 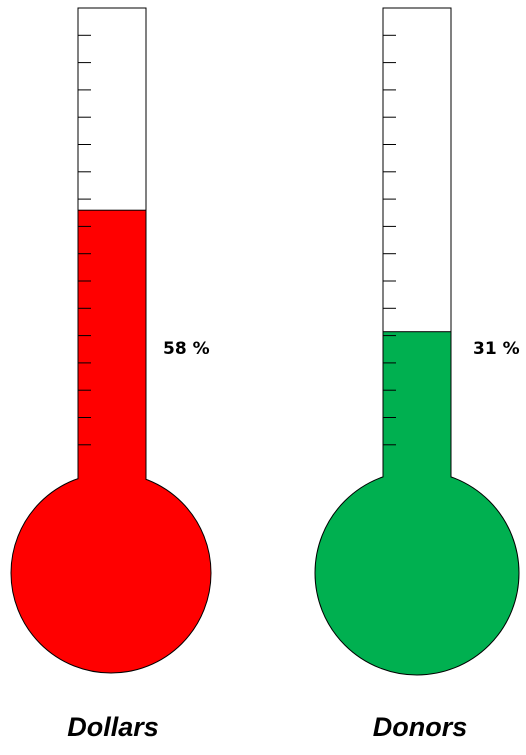 What do you see at coordinates (496, 349) in the screenshot?
I see `donors-percent-label: 31 %` at bounding box center [496, 349].